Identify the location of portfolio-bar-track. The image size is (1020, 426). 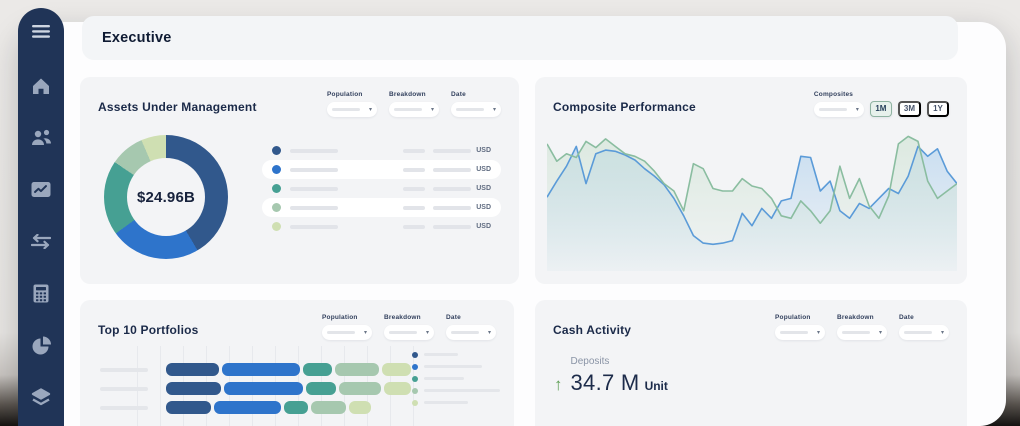
(290, 388).